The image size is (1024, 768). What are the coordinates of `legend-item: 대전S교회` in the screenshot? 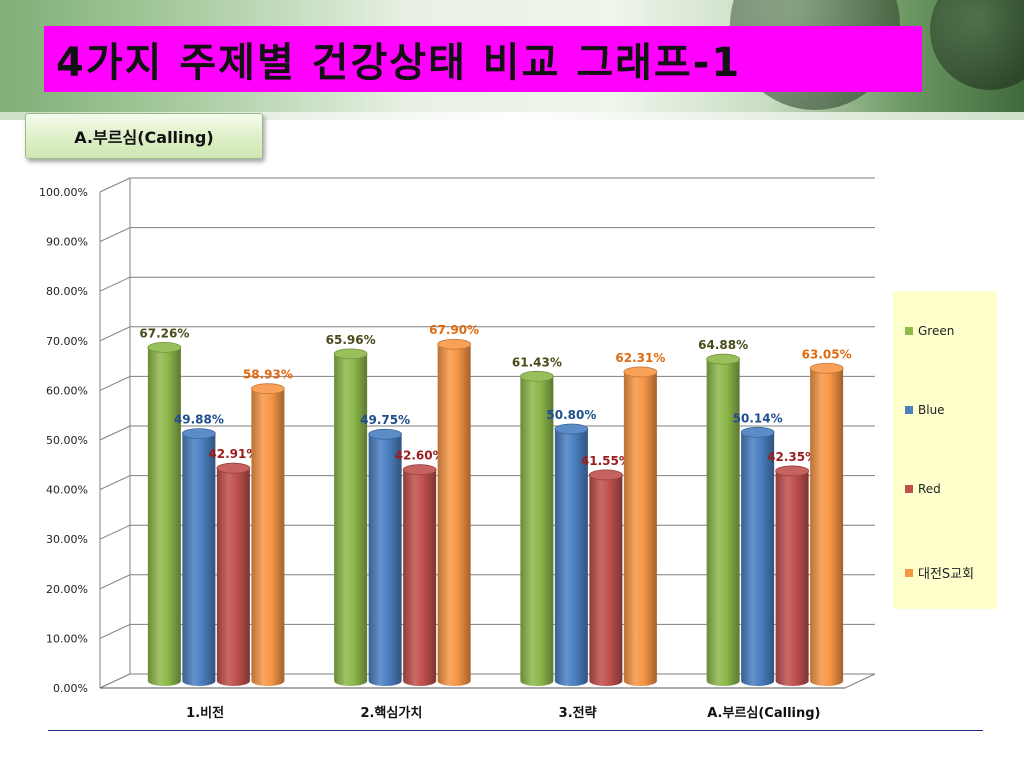 It's located at (939, 572).